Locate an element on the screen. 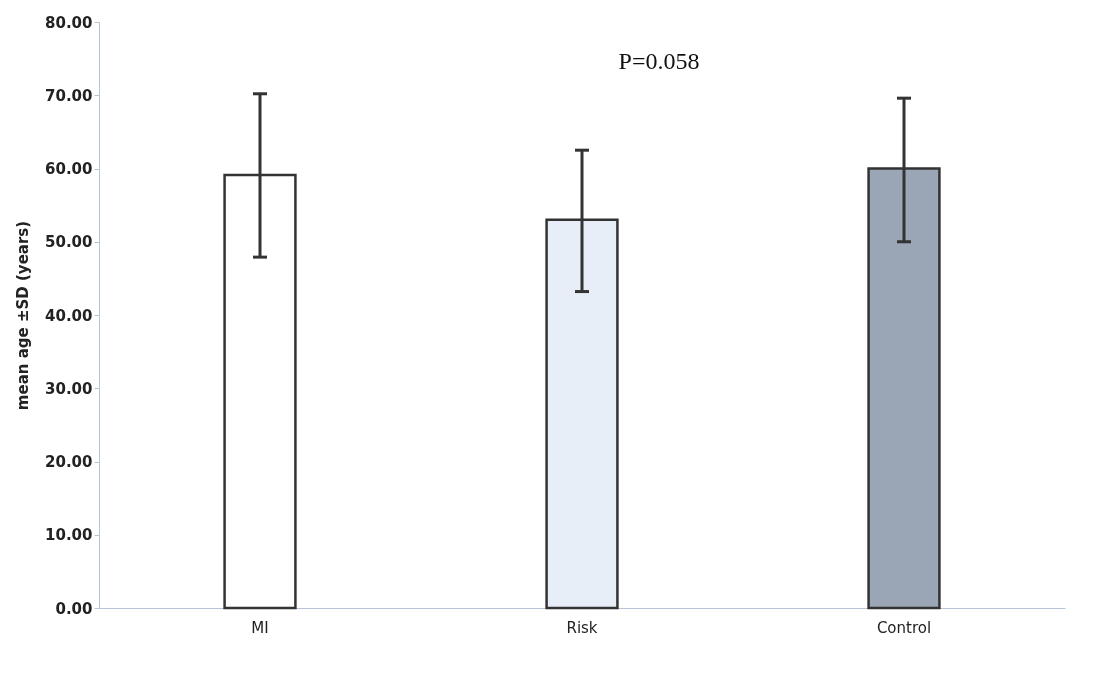 The image size is (1119, 674). y-axis-title: mean age ±SD (years) is located at coordinates (23, 315).